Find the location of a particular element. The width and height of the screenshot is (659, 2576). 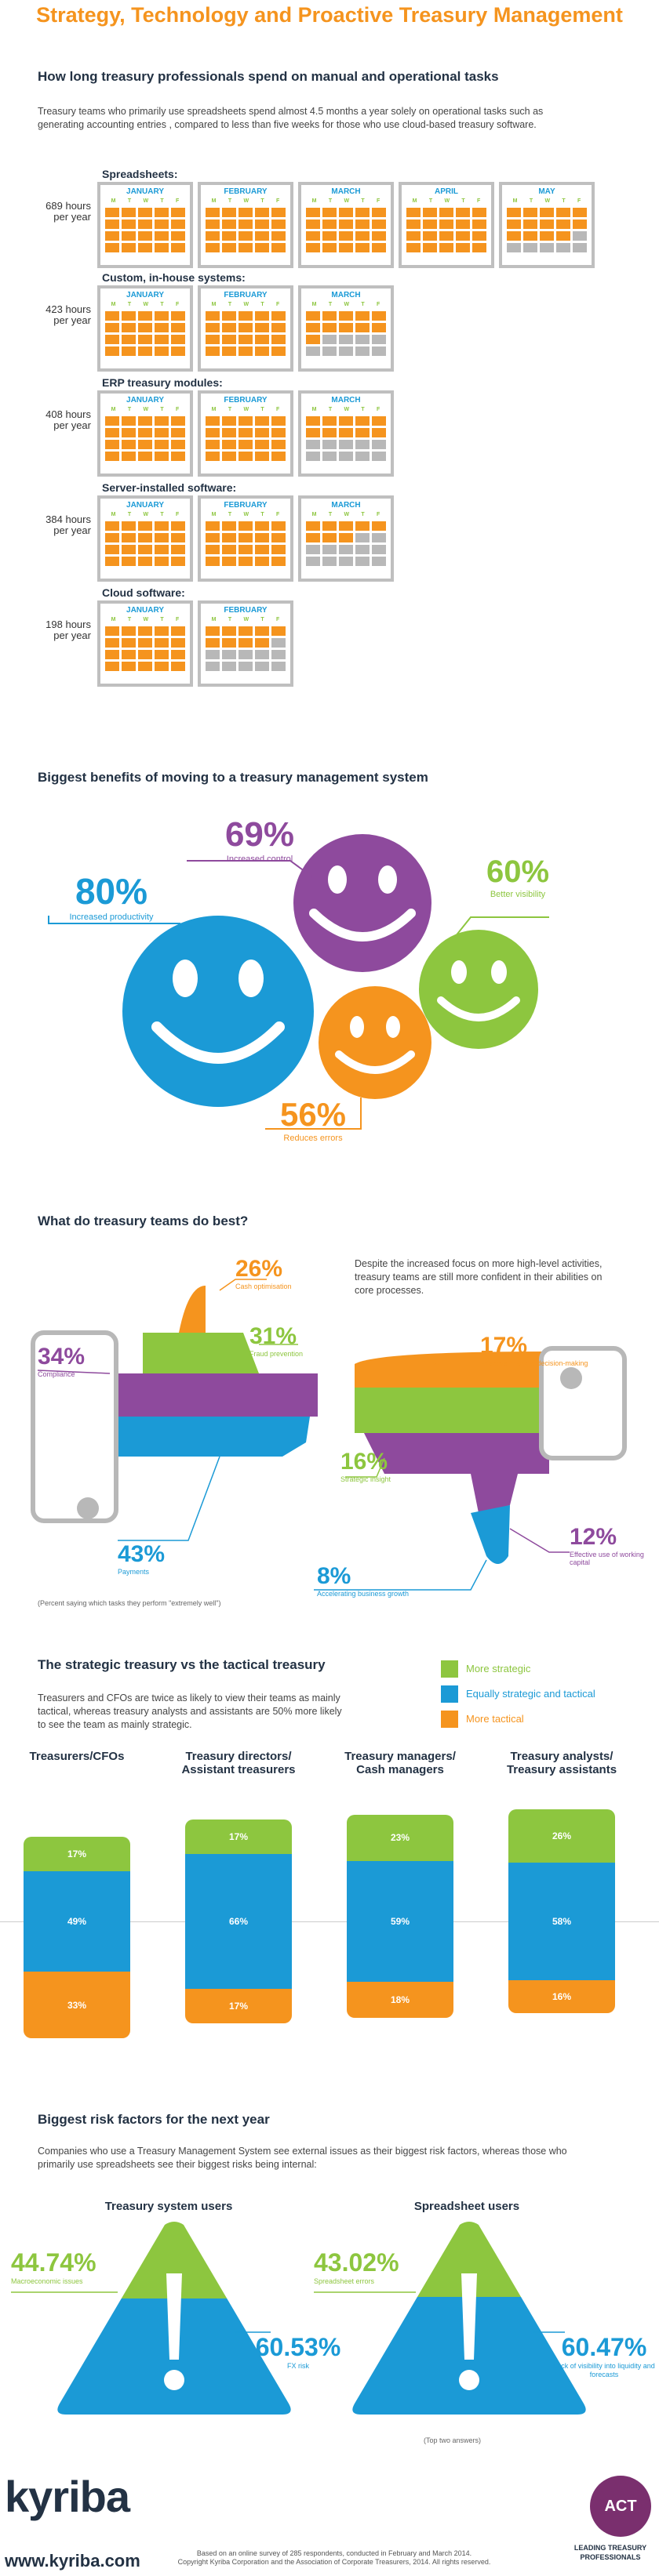

category-label: Server-installed software: is located at coordinates (169, 487).